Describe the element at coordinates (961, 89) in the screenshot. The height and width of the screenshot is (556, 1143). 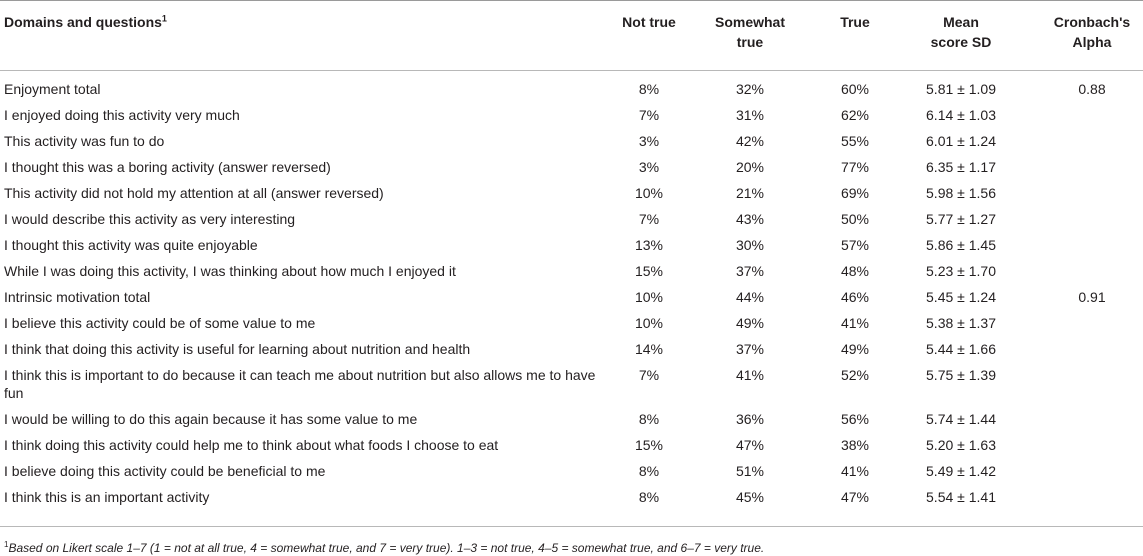
I see `mean-score-cell: 5.81 ± 1.09` at that location.